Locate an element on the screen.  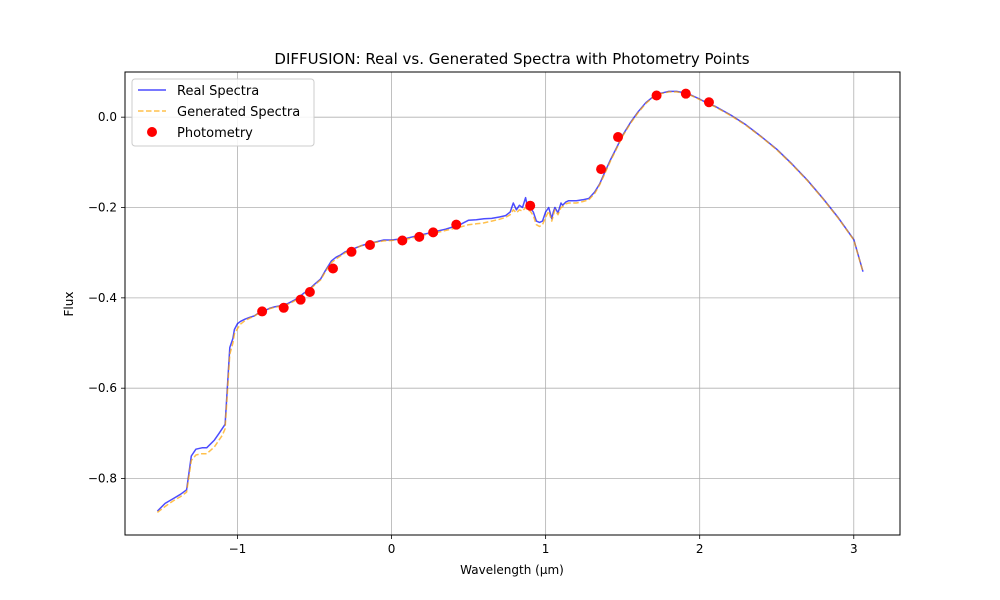
legend-label-generated-spectra: Generated Spectra is located at coordinates (238, 112).